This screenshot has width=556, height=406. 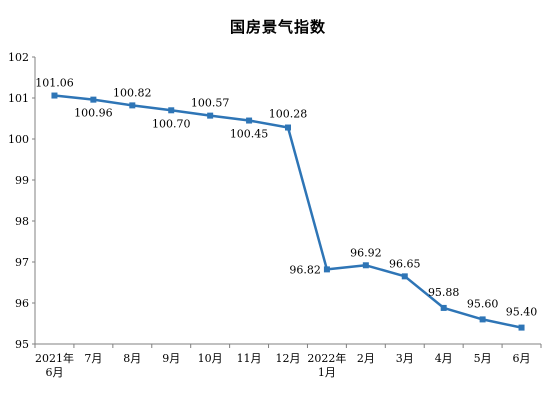 I want to click on y-tick-label: 95, so click(x=22, y=344).